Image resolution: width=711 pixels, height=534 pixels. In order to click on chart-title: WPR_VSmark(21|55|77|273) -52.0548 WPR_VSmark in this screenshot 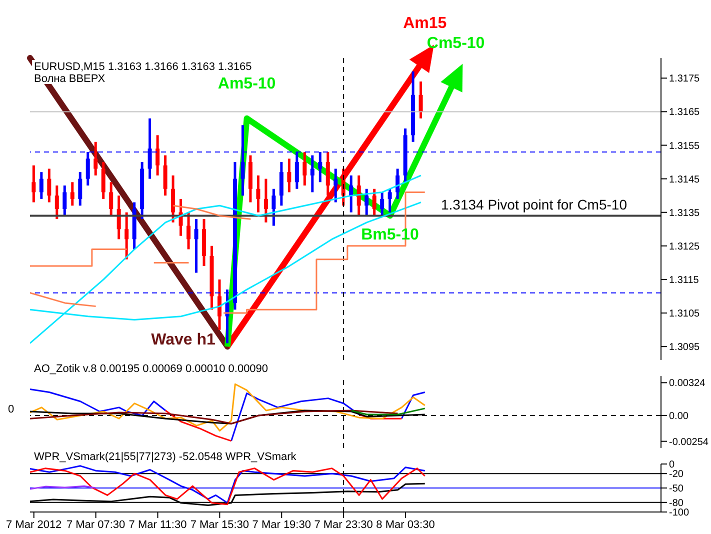, I will do `click(165, 457)`.